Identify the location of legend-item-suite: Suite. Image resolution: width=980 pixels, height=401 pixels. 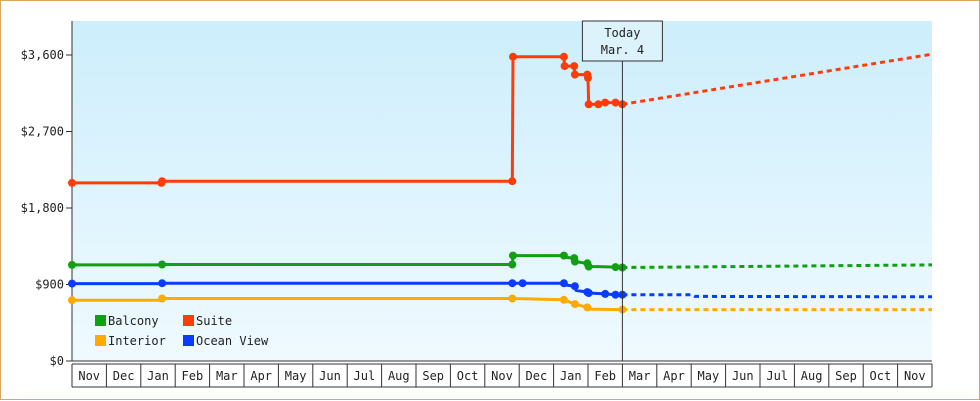
(207, 321).